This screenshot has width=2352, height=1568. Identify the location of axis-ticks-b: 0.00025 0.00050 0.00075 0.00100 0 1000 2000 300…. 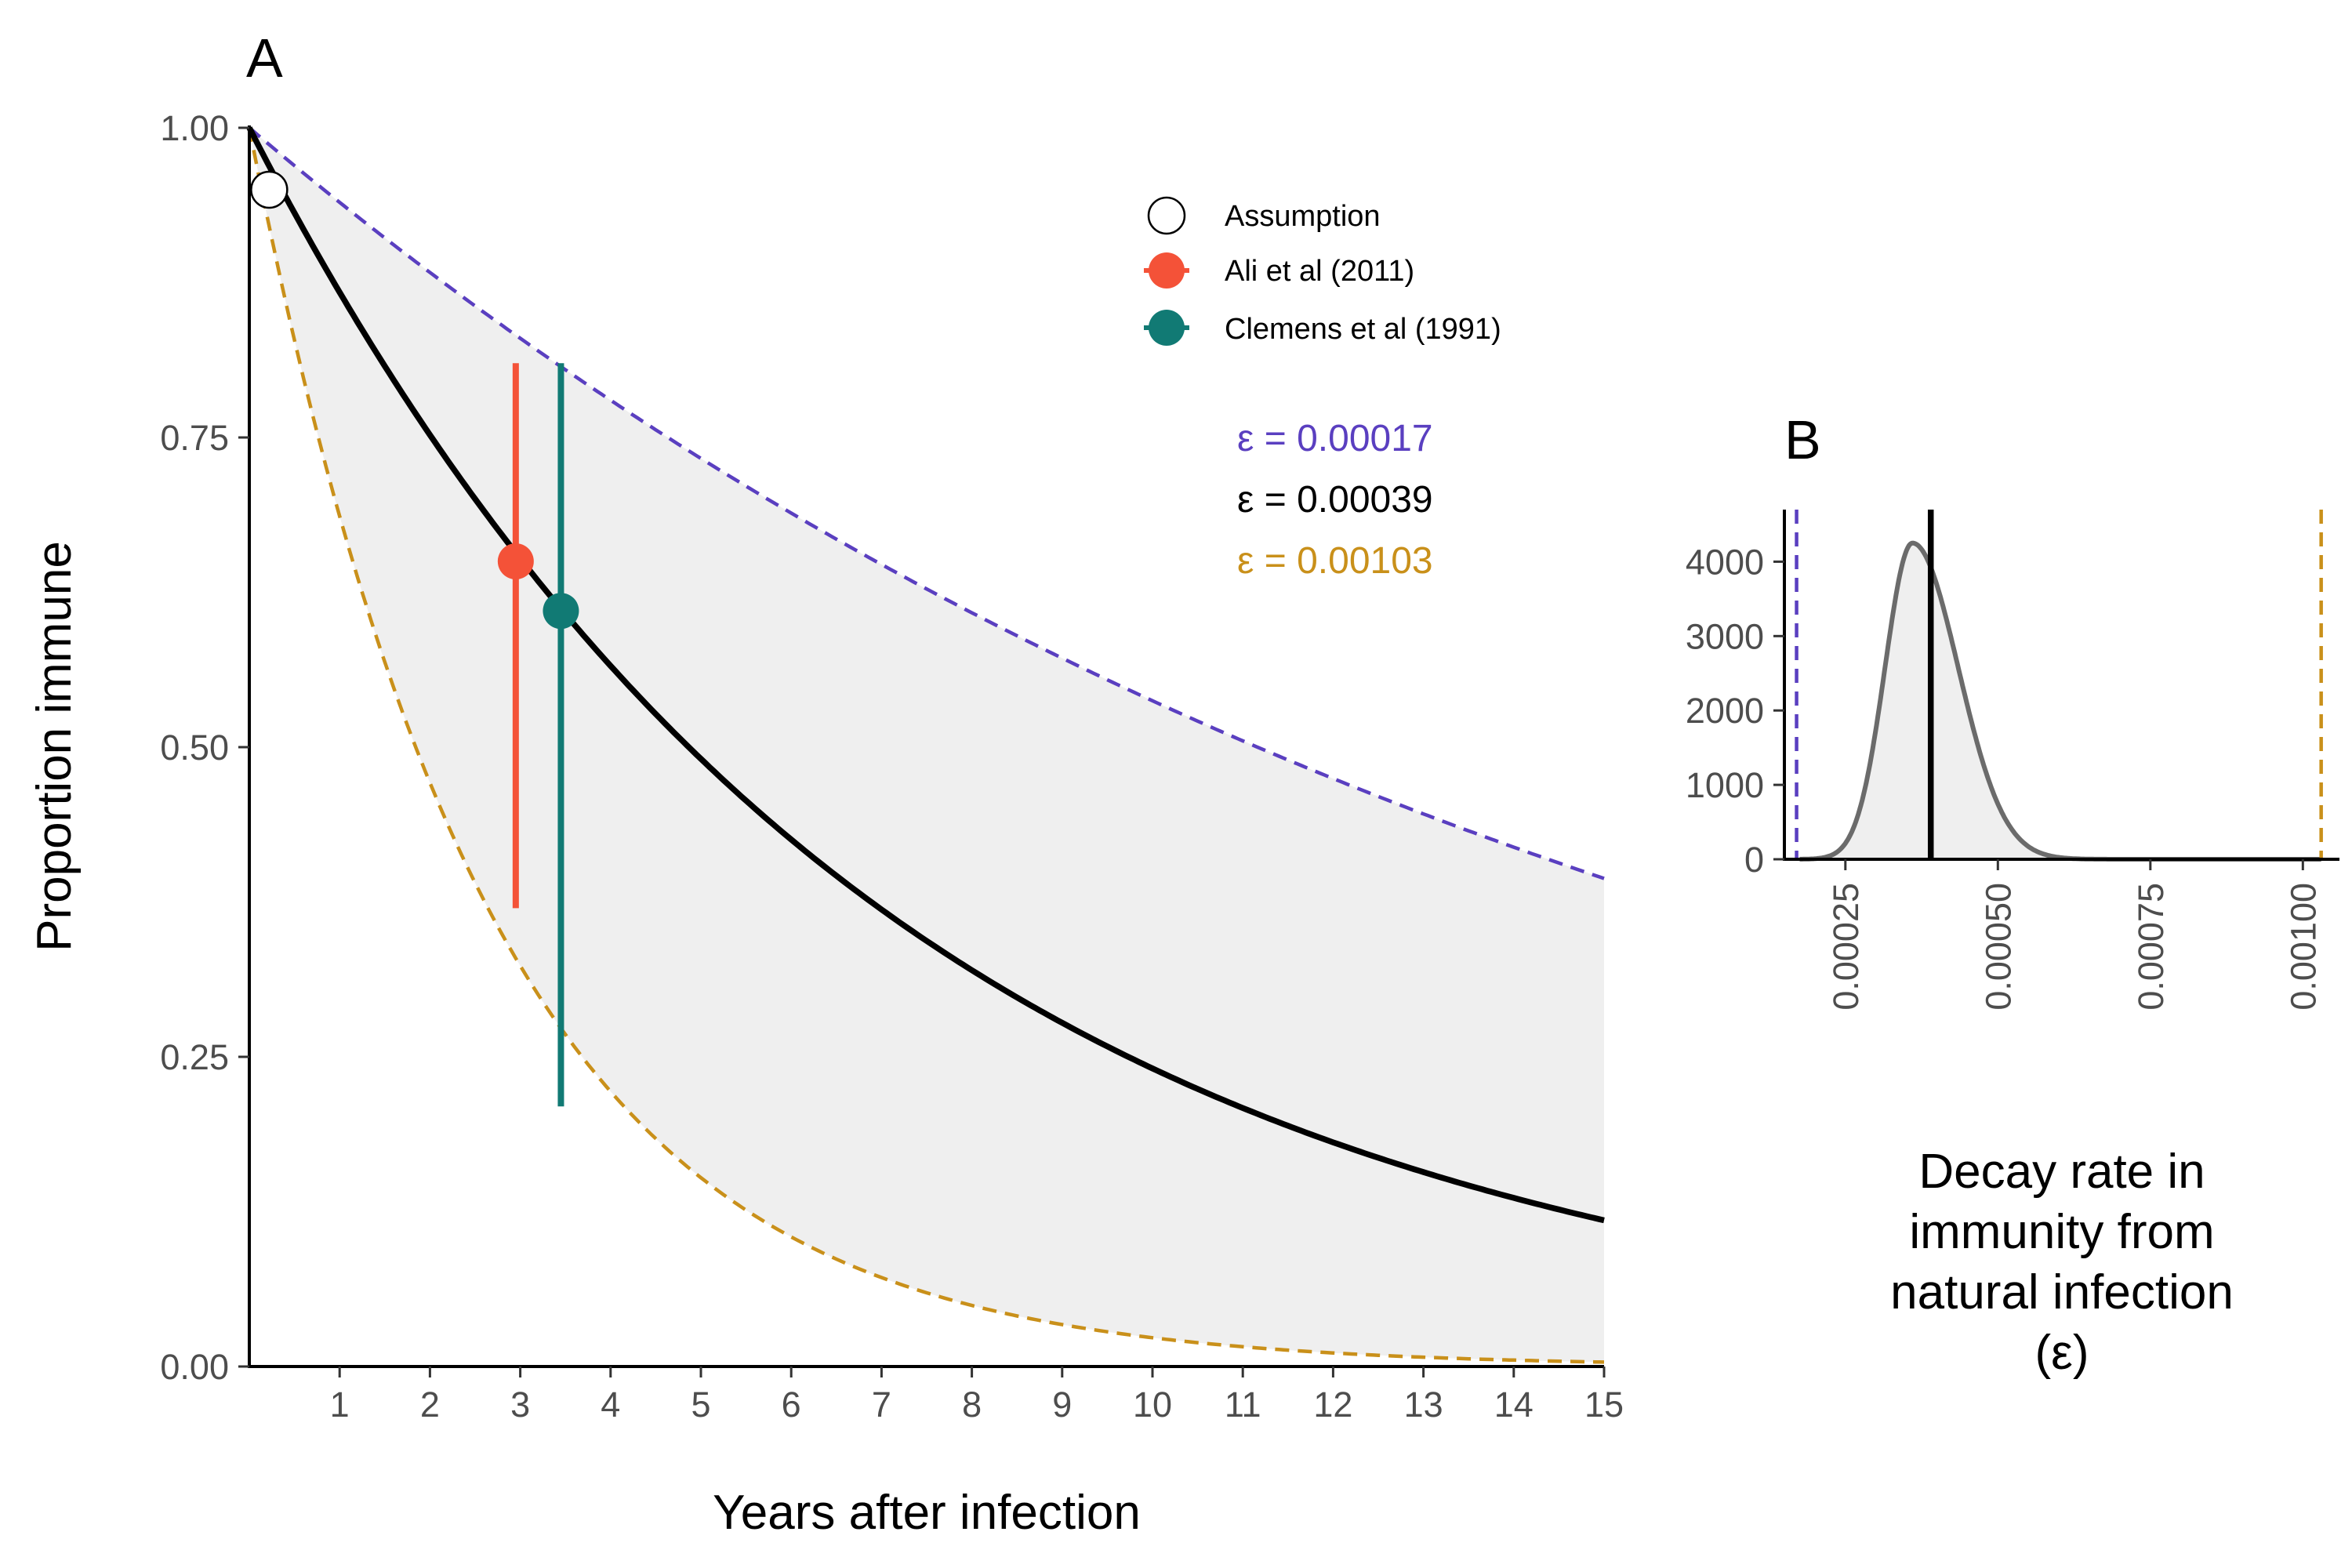
(2005, 776).